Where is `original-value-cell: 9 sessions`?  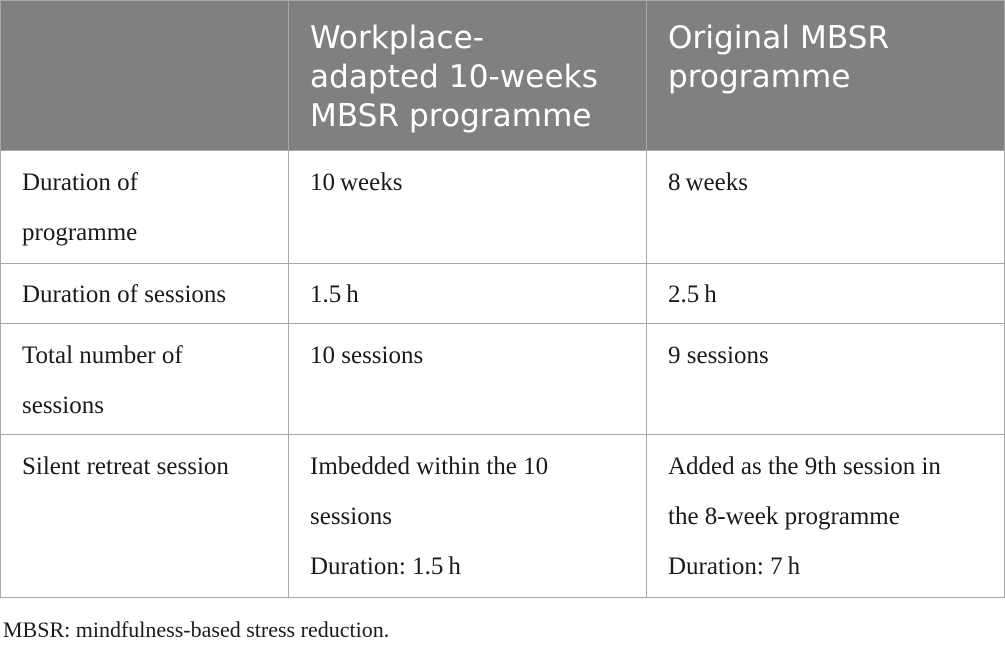
original-value-cell: 9 sessions is located at coordinates (825, 379).